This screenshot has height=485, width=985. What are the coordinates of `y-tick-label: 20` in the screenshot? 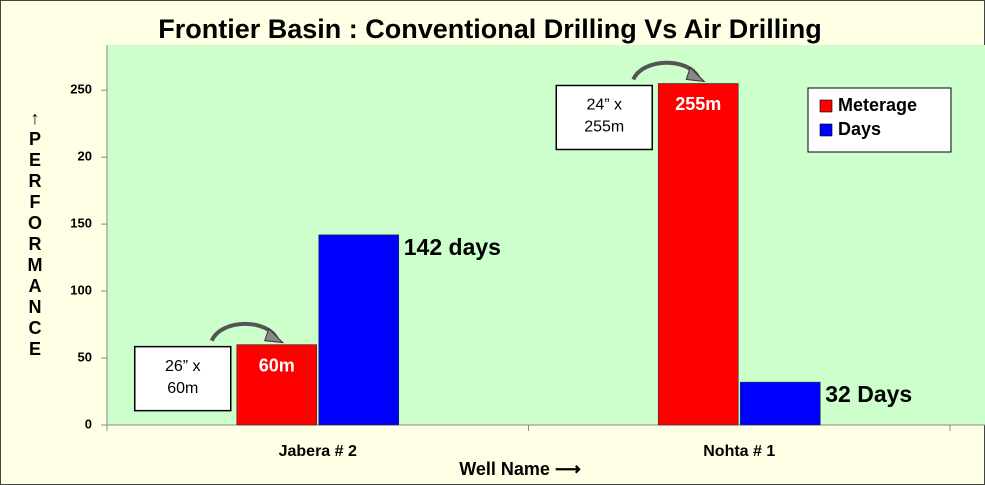 It's located at (85, 156).